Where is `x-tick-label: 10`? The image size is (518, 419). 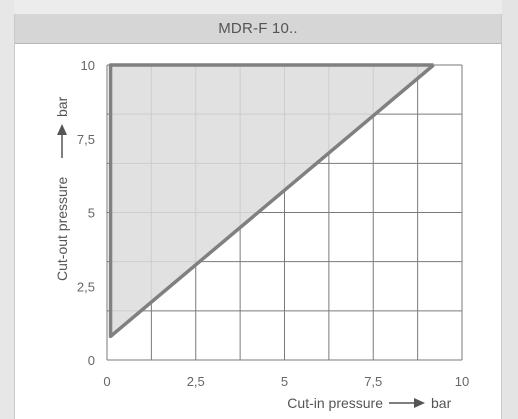 x-tick-label: 10 is located at coordinates (462, 381).